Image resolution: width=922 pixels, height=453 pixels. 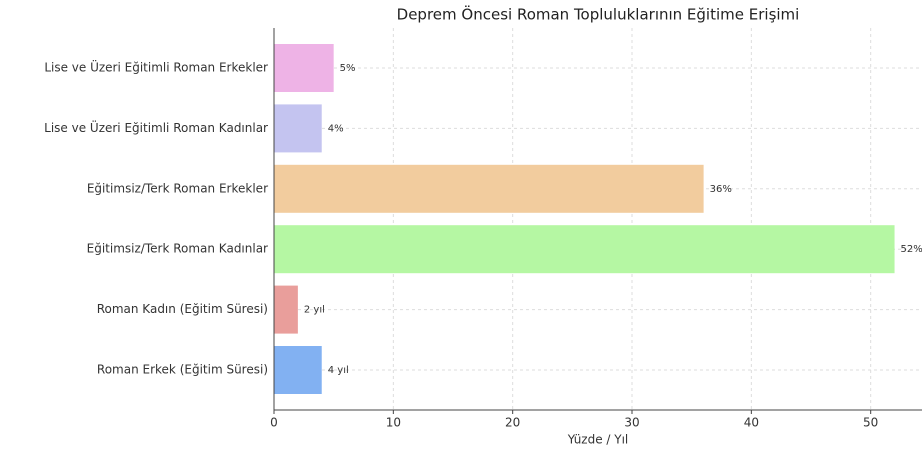 I want to click on value-label: 52%, so click(x=911, y=249).